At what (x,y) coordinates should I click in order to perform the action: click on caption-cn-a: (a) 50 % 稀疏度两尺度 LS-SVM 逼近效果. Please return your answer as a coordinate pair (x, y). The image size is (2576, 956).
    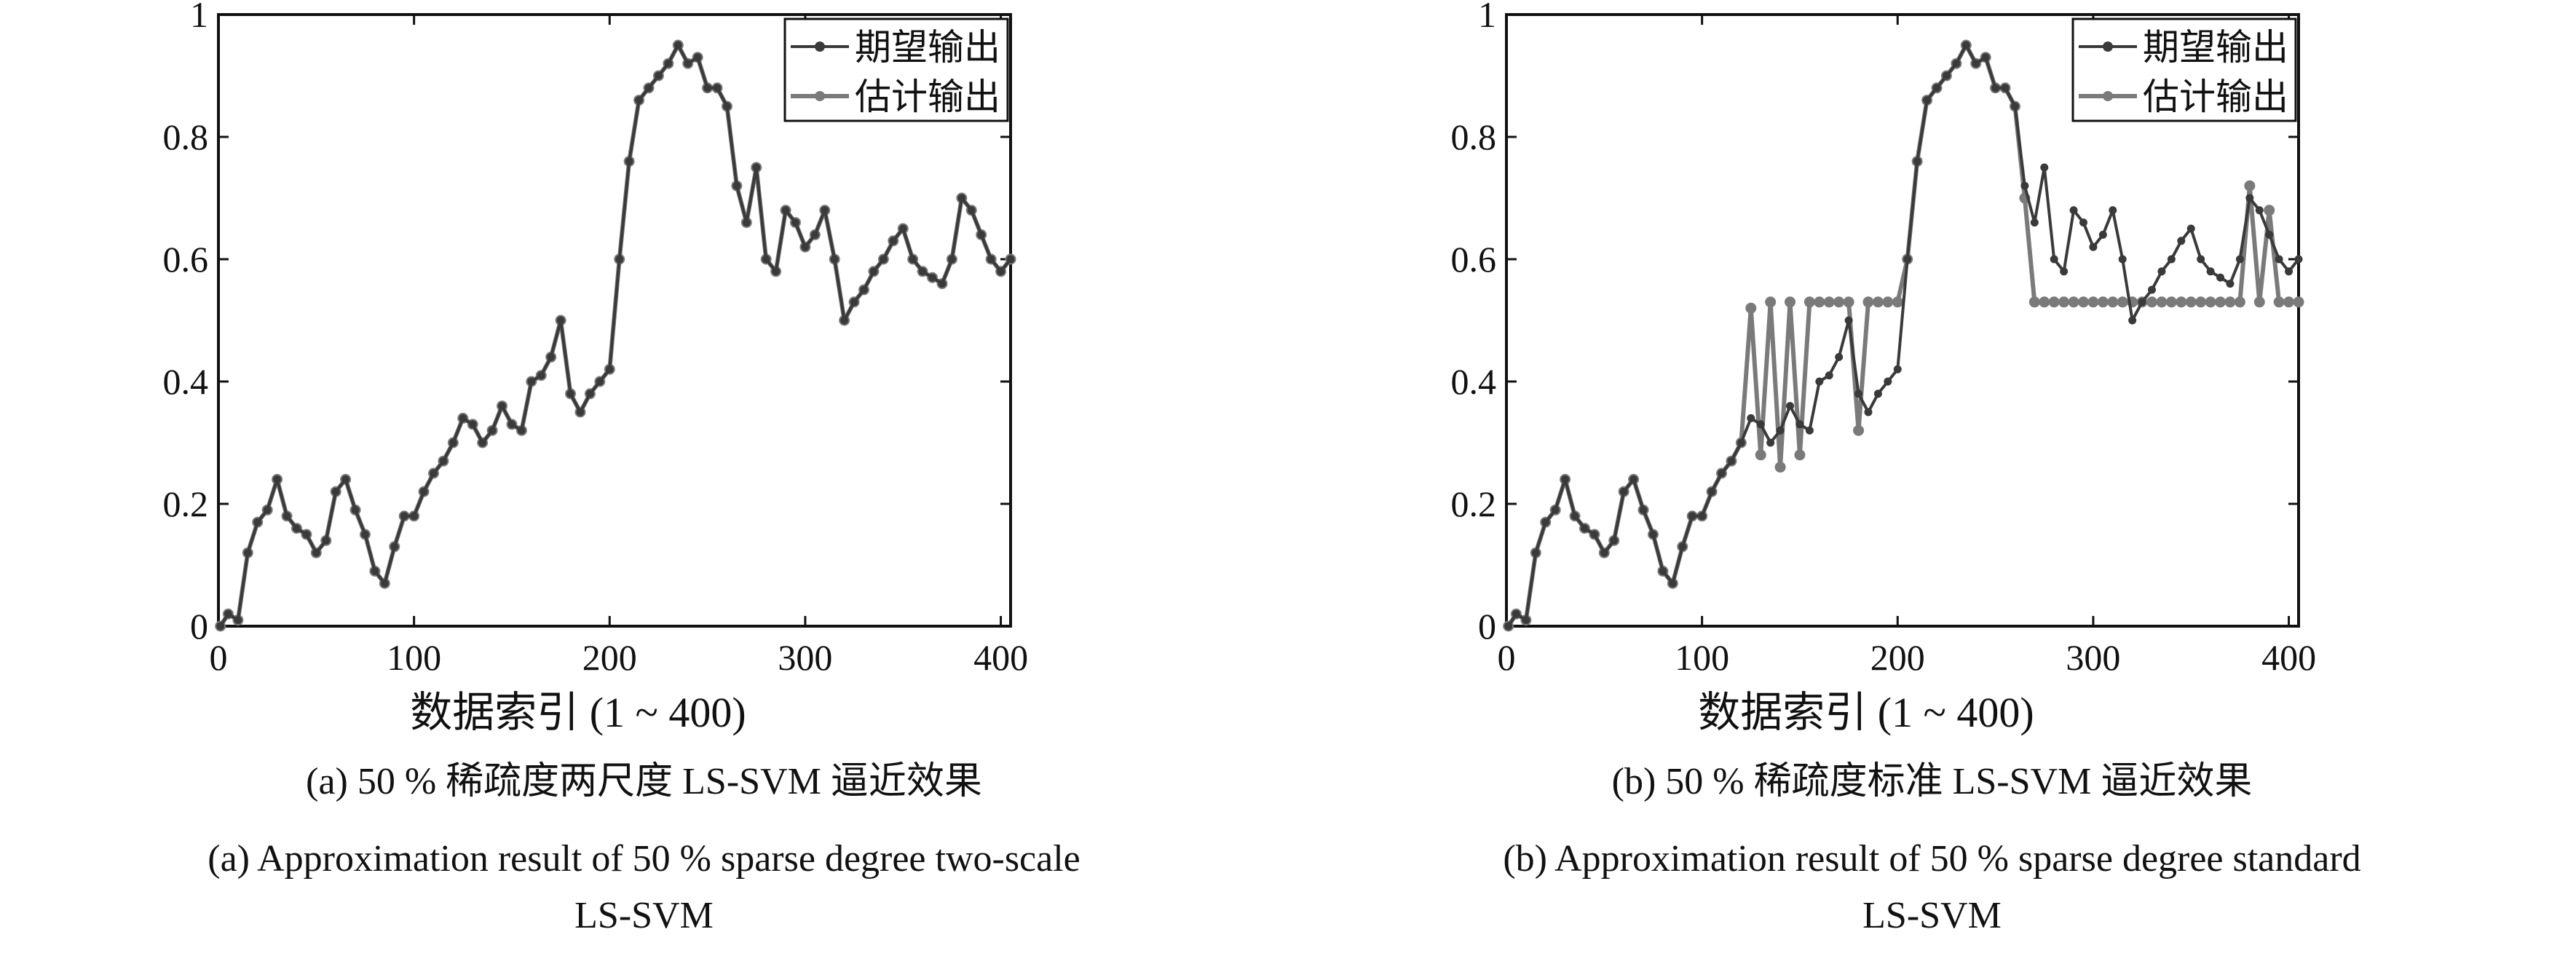
    Looking at the image, I should click on (644, 781).